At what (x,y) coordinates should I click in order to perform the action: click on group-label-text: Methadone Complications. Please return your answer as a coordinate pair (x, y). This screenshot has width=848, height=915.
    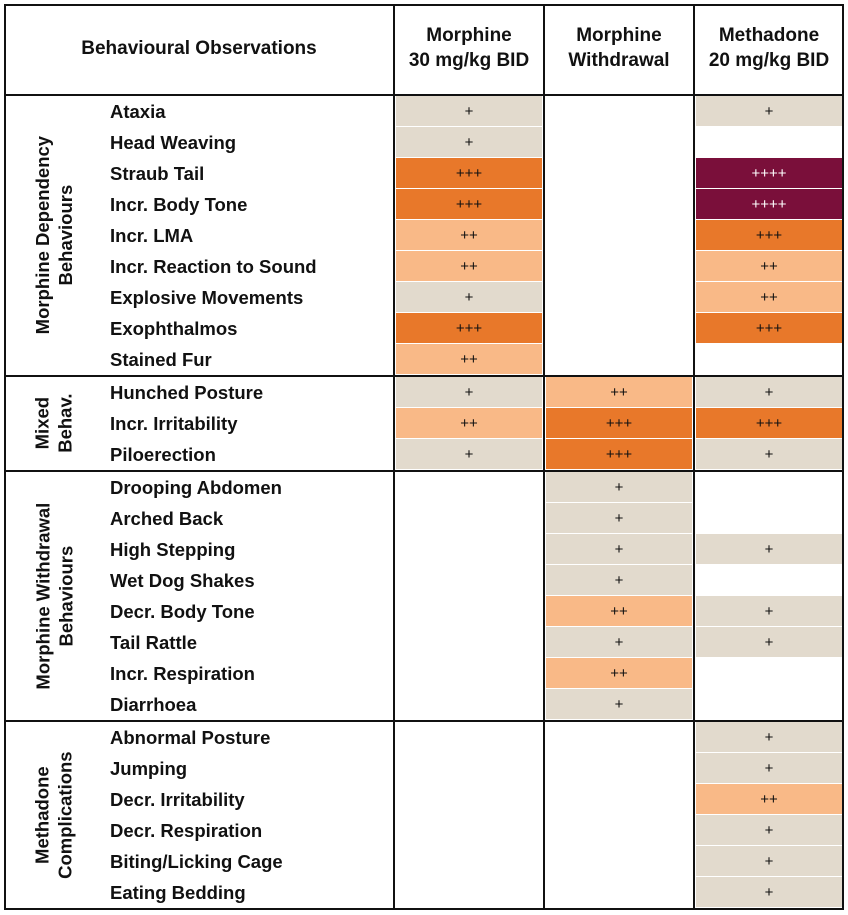
    Looking at the image, I should click on (53, 815).